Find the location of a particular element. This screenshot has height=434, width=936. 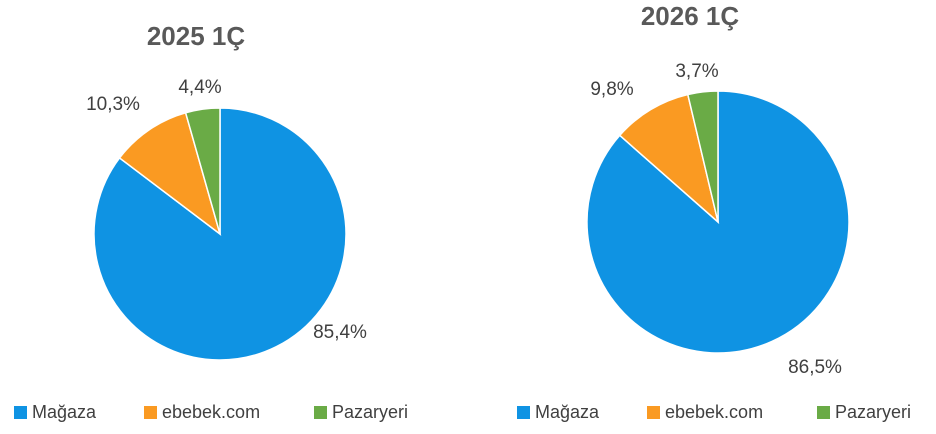

chart-title: 2026 1Ç is located at coordinates (690, 16).